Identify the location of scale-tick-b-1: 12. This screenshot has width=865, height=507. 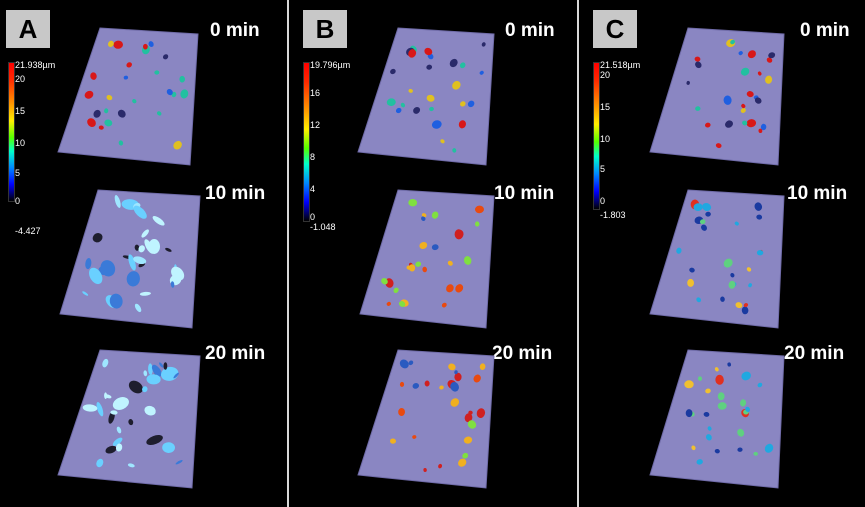
(315, 125).